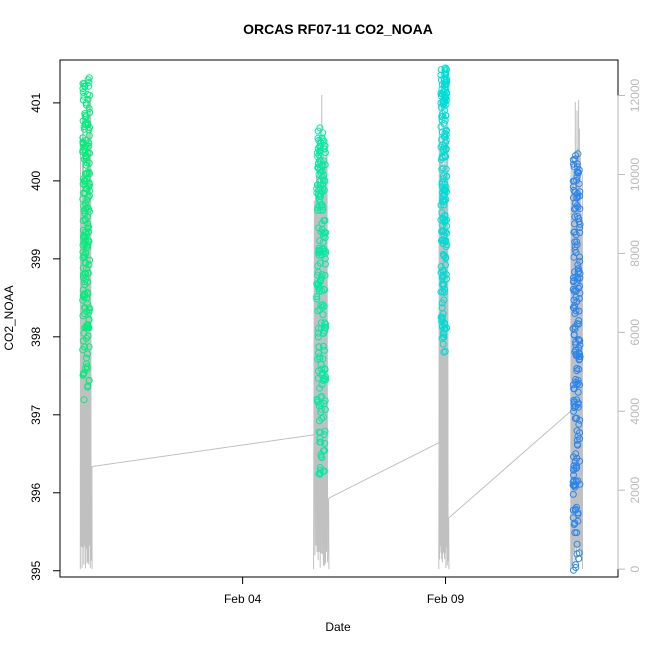 This screenshot has height=650, width=650. I want to click on x-tick-label: Feb 04, so click(243, 599).